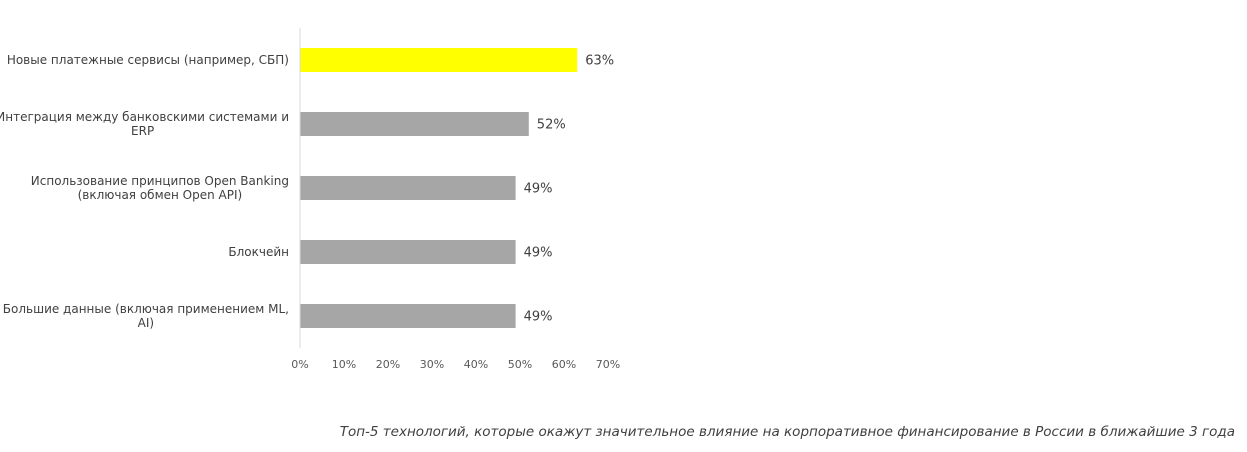  What do you see at coordinates (258, 252) in the screenshot?
I see `category-label-4: Блокчейн` at bounding box center [258, 252].